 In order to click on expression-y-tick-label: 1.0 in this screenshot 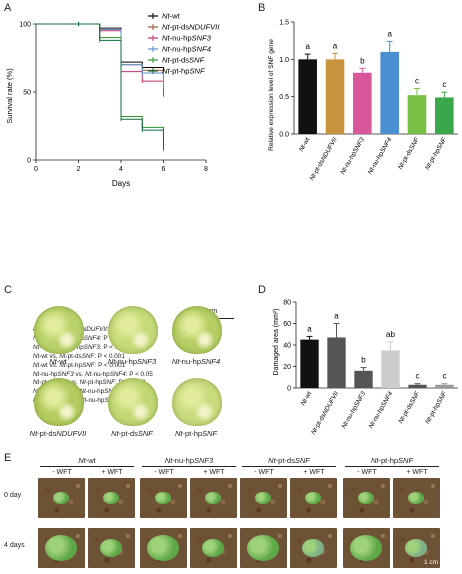, I will do `click(284, 60)`.